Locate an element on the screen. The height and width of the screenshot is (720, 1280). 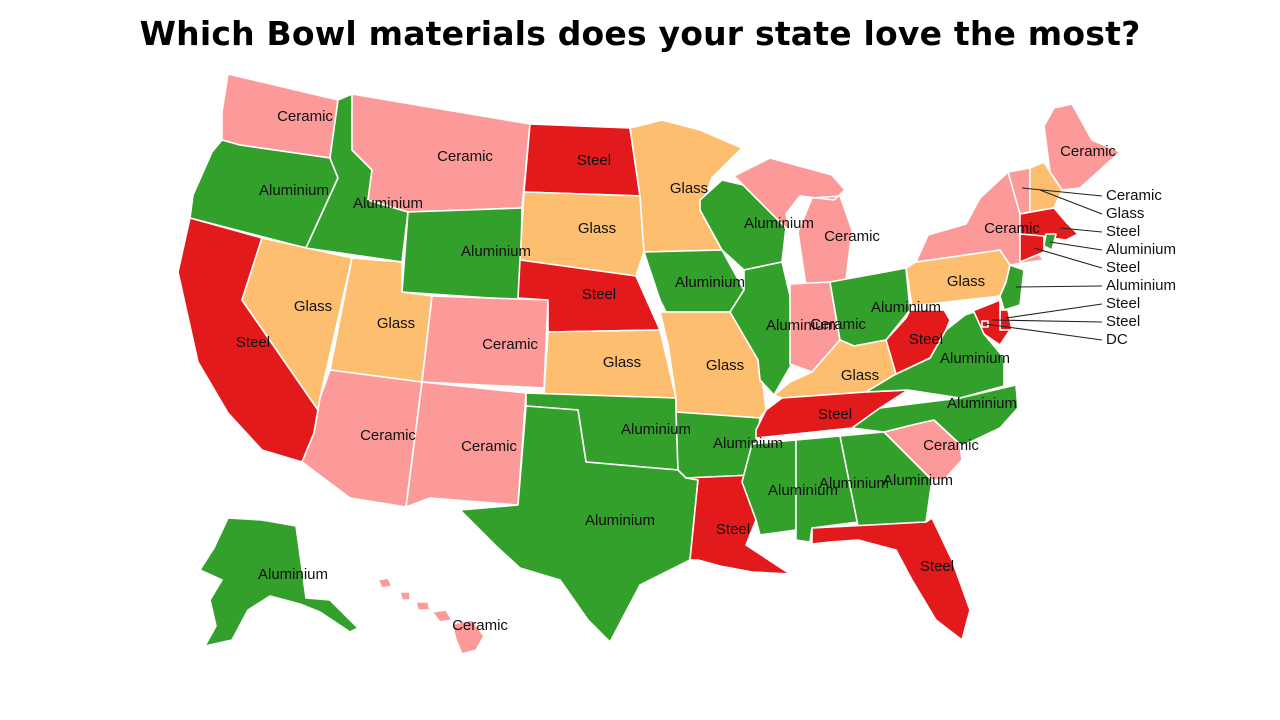
state-label-connecticut: Steel is located at coordinates (1123, 267).